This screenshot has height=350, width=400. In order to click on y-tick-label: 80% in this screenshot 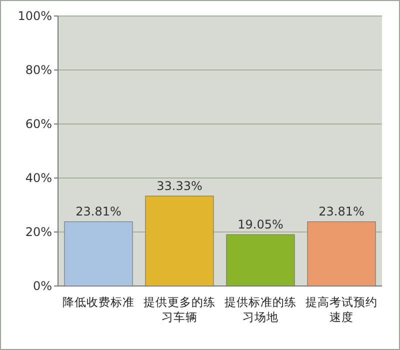, I will do `click(38, 70)`.